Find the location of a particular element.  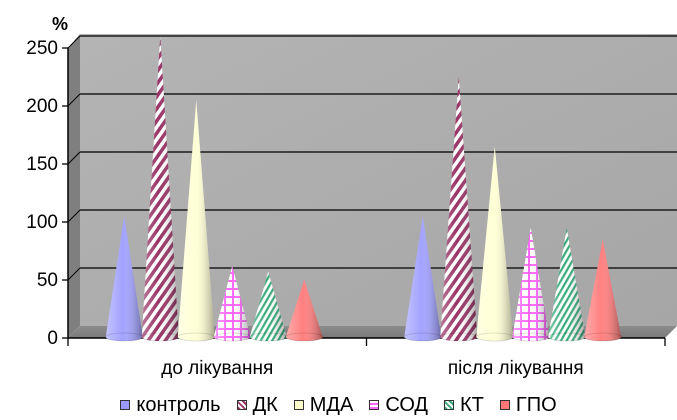

legend-label: МДА is located at coordinates (331, 404).